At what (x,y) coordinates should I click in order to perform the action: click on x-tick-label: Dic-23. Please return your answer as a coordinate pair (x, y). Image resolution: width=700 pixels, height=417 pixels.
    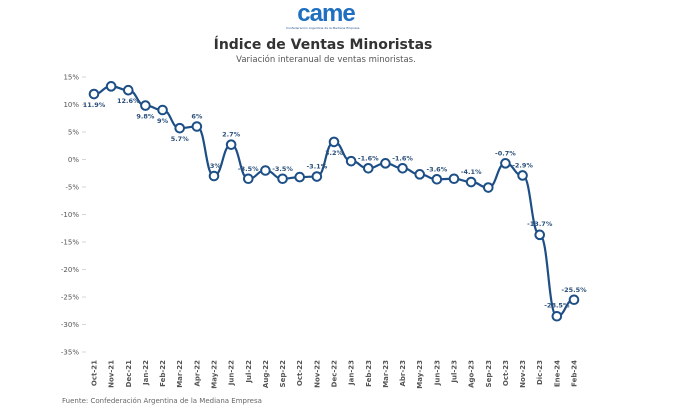
    Looking at the image, I should click on (540, 372).